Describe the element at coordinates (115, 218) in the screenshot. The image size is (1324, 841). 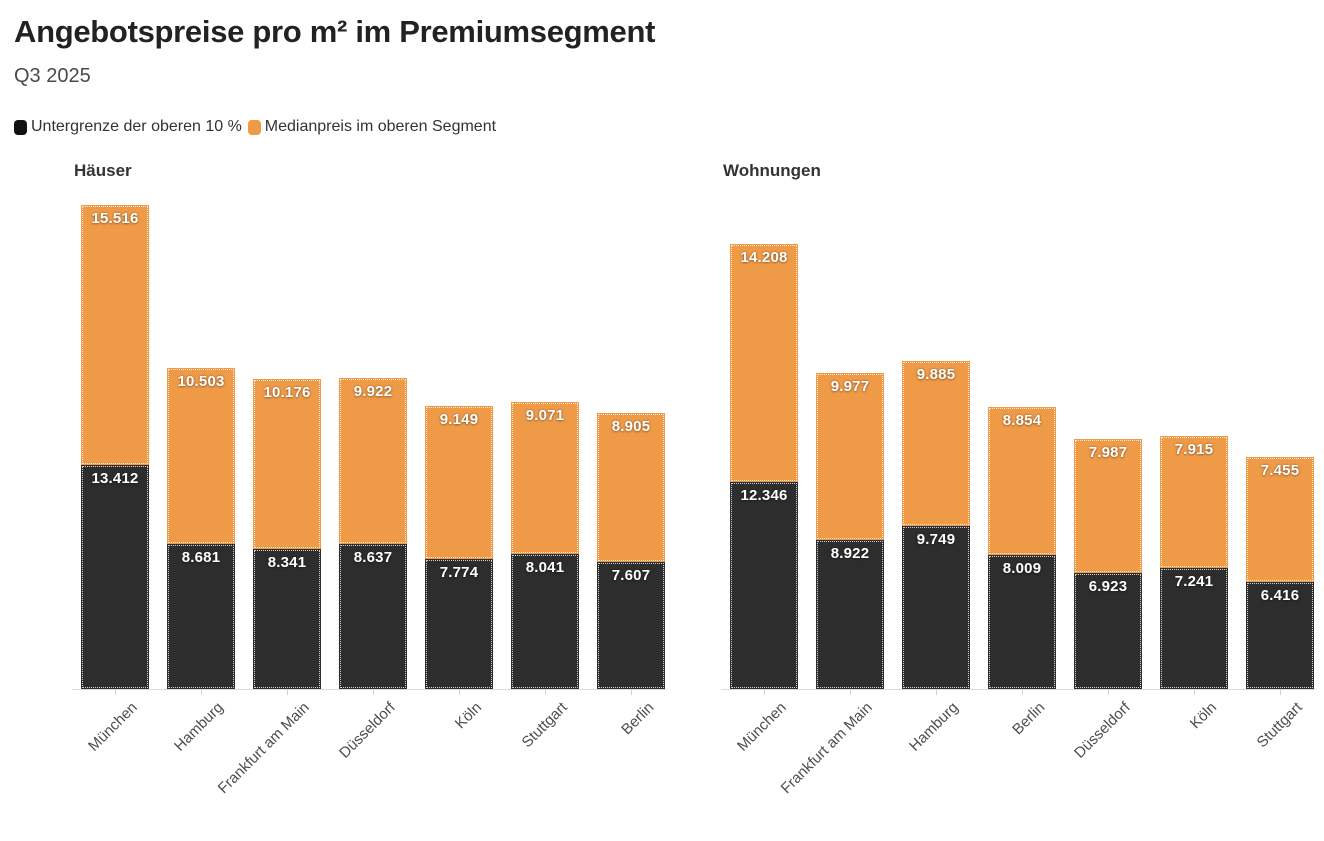
I see `value-label-median: 15.516` at that location.